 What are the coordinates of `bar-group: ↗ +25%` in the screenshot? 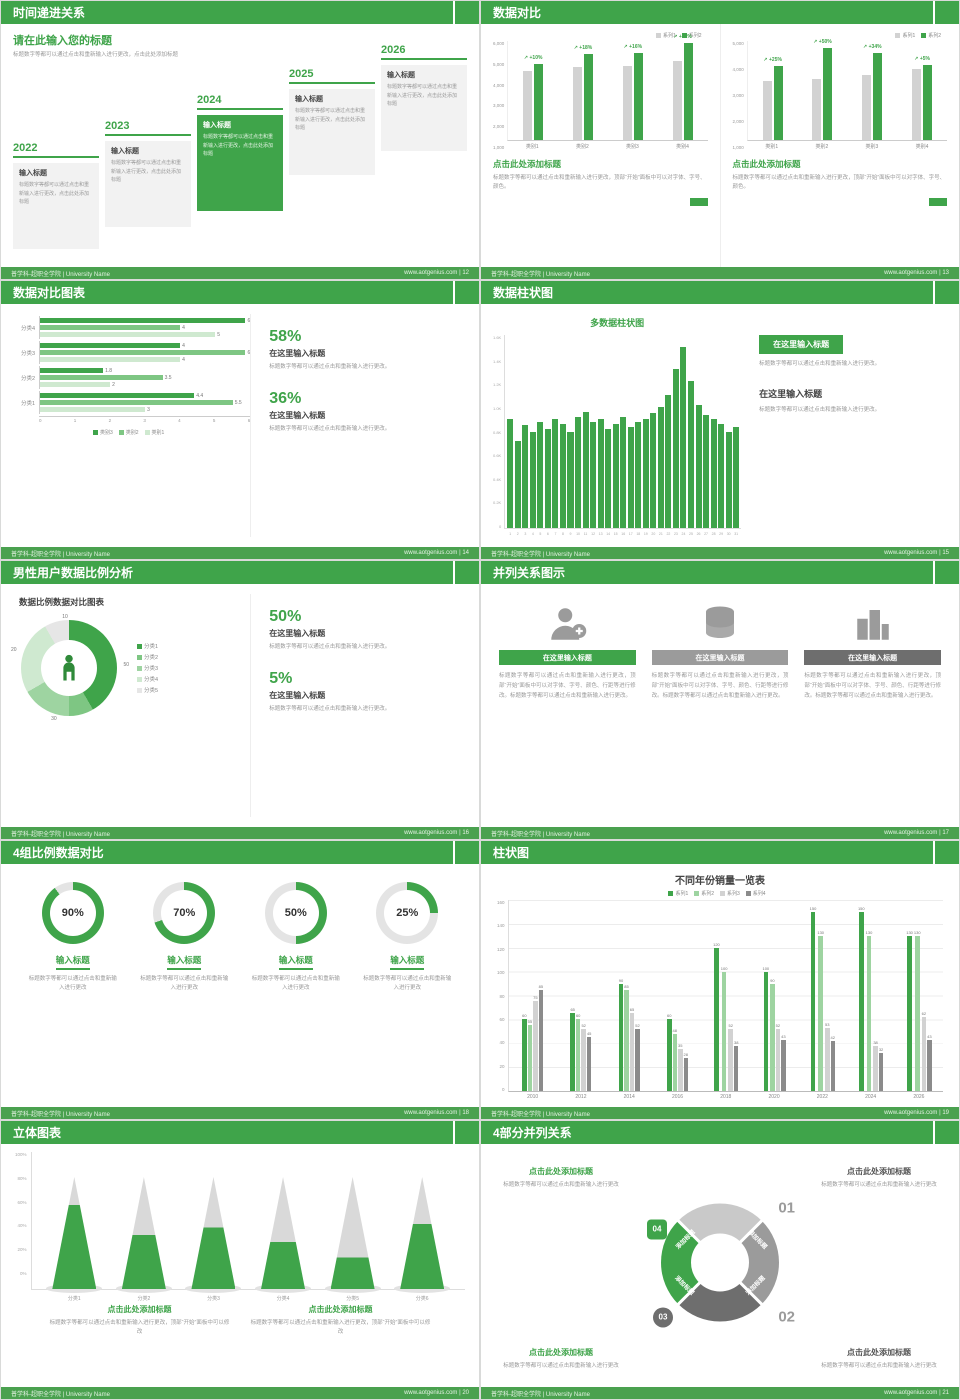 It's located at (773, 90).